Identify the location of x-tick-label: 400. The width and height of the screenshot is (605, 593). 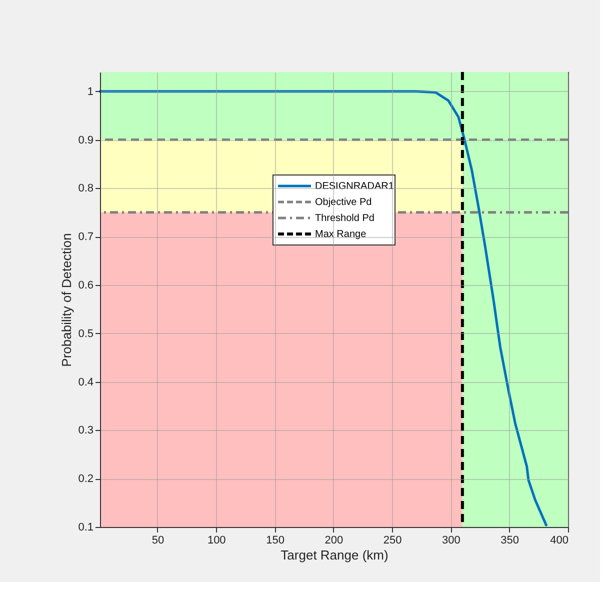
(559, 540).